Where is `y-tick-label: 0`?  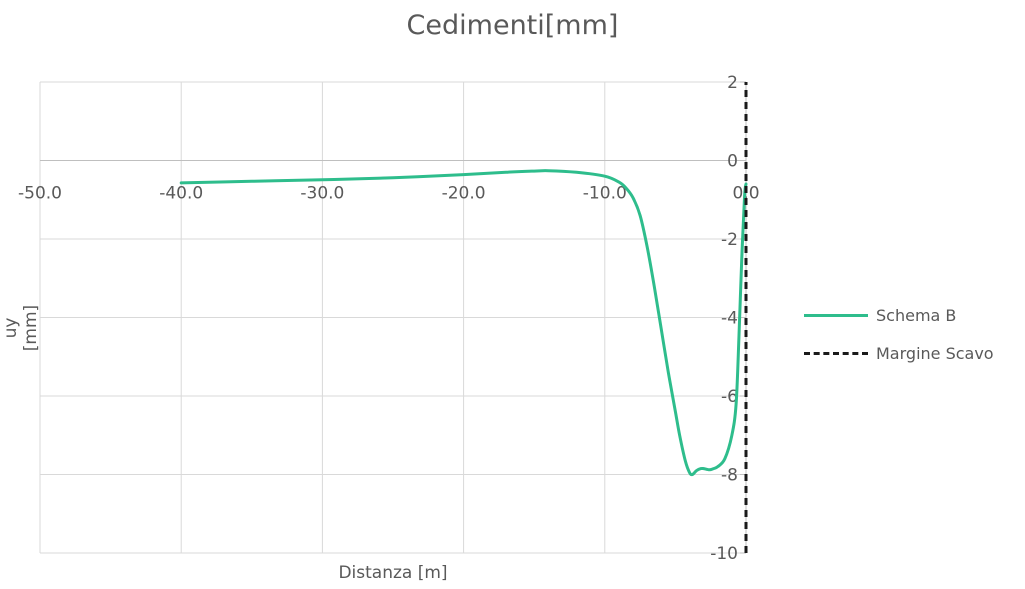 y-tick-label: 0 is located at coordinates (732, 162).